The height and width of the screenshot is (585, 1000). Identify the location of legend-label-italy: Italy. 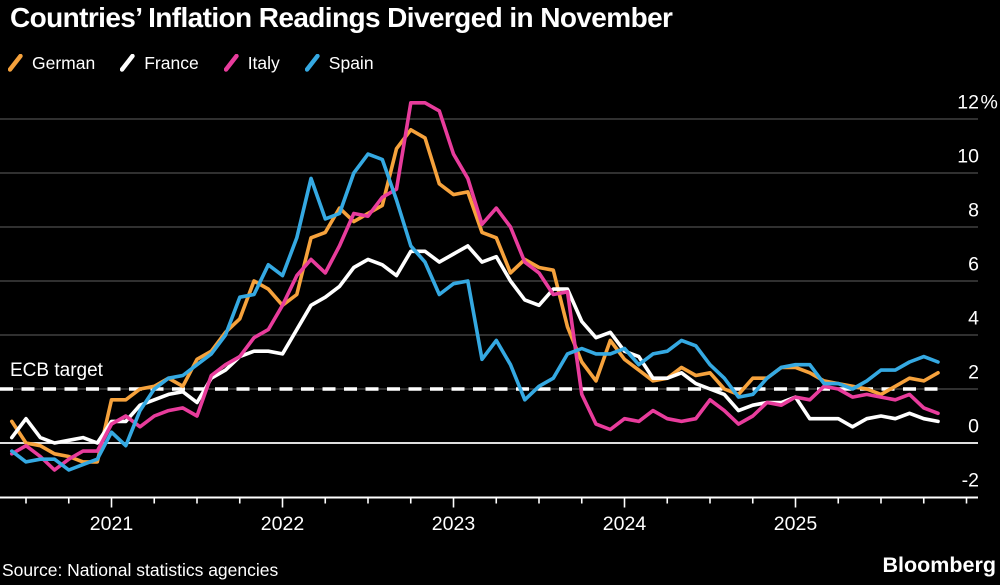
(263, 62).